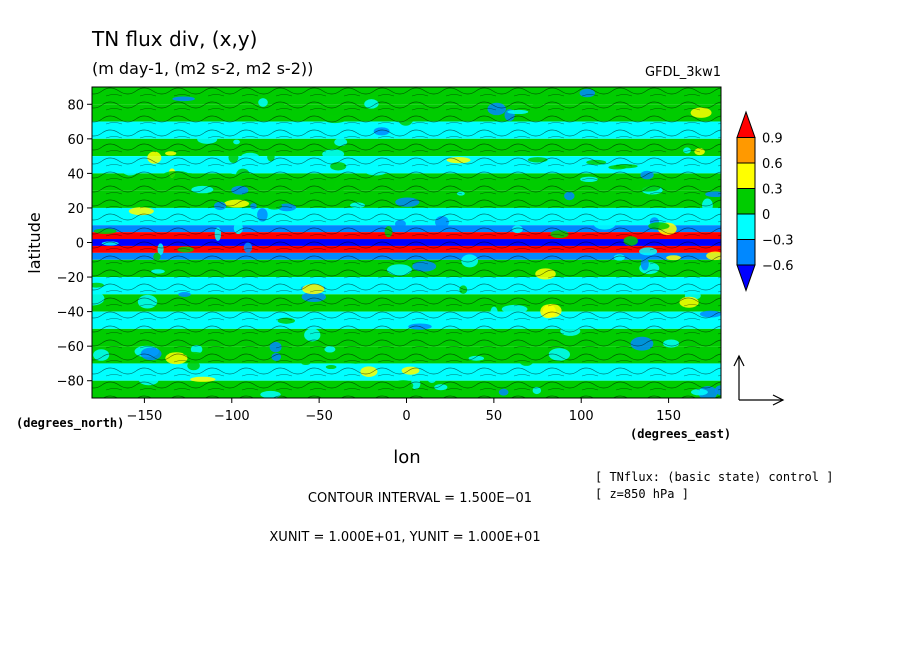 Image resolution: width=904 pixels, height=654 pixels. Describe the element at coordinates (772, 164) in the screenshot. I see `colorbar-label: 0.6` at that location.